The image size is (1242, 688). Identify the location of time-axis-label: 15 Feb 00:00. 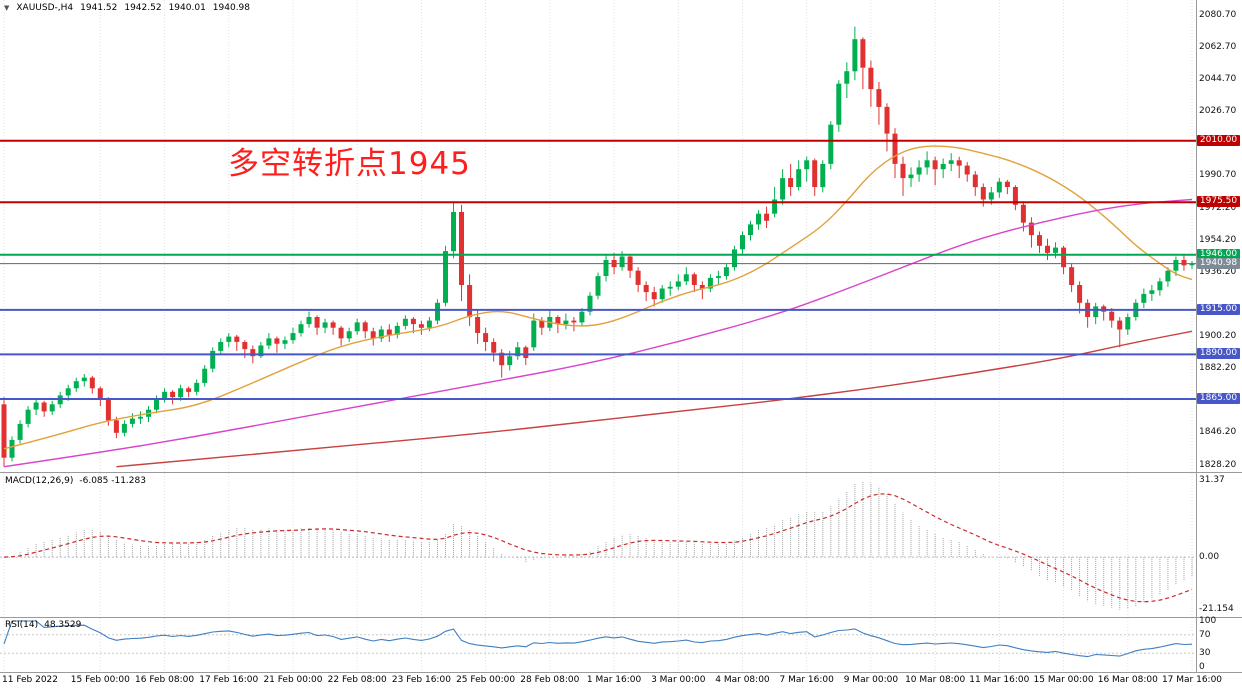
(100, 680).